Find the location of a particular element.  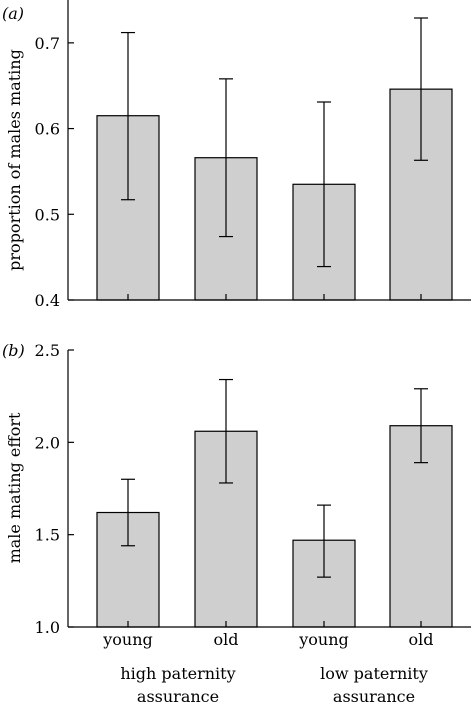

panel-b-y-axis-label: male mating effort is located at coordinates (14, 487).